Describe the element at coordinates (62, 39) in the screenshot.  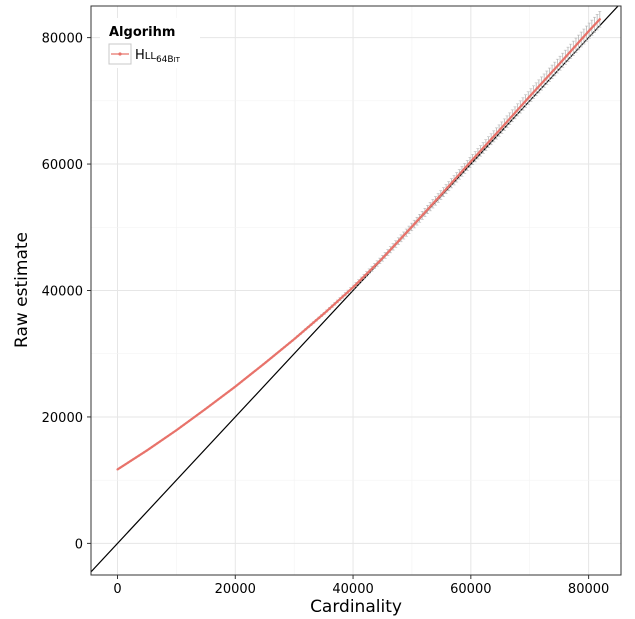
I see `y-tick-label: 80000` at that location.